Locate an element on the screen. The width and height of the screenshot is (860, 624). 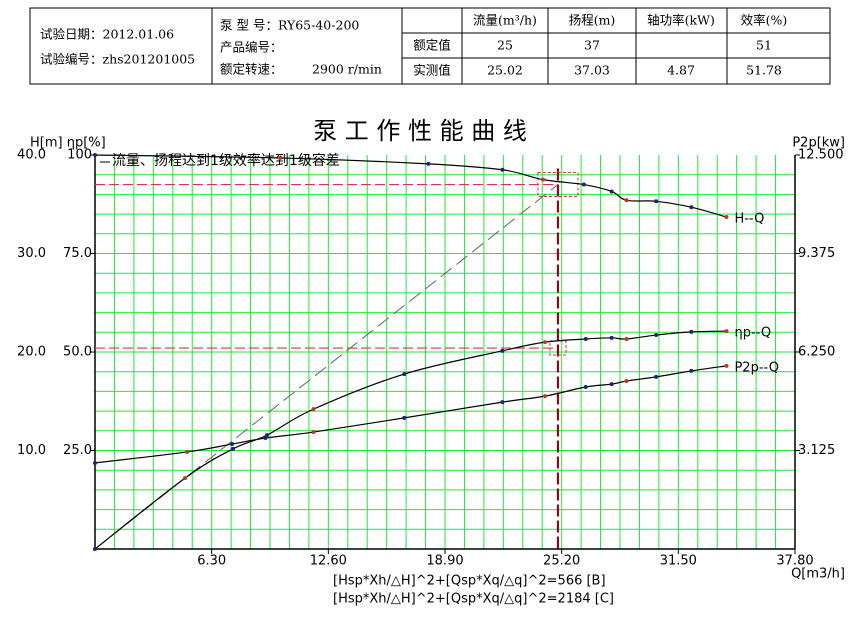
tolerance-box is located at coordinates (558, 185).